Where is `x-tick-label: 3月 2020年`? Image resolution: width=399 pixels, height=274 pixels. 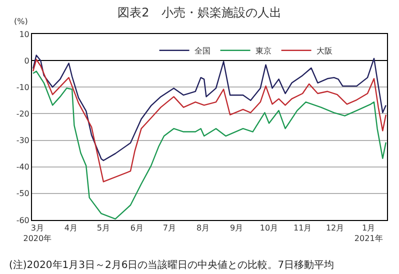
x-tick-label: 3月 2020年 is located at coordinates (37, 233).